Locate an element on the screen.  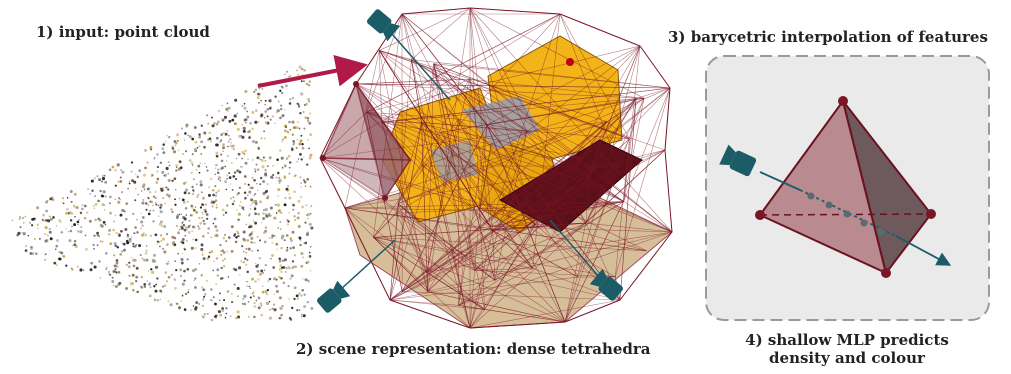
step3-label: 3) barycetric interpolation of features is located at coordinates (828, 37).